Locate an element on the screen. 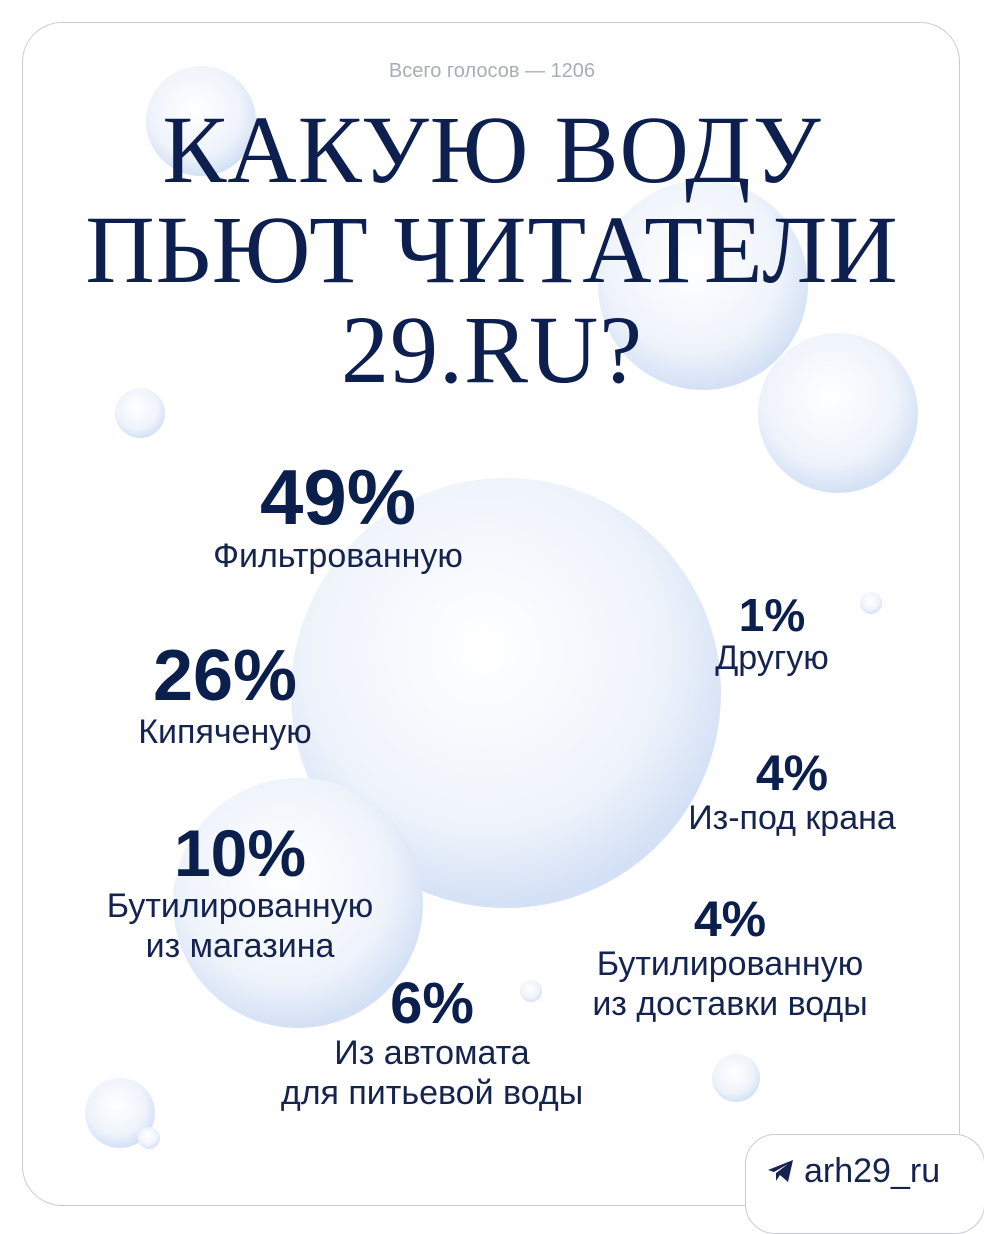 The width and height of the screenshot is (984, 1234). total-votes: Всего голосов — 1206 is located at coordinates (492, 71).